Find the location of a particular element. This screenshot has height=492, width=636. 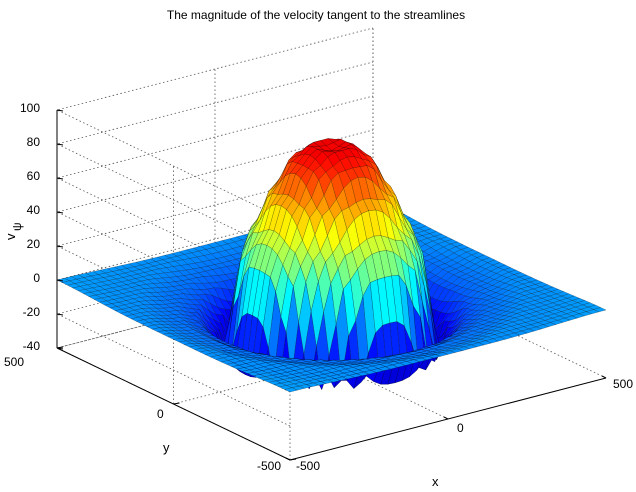

x-tick-label: 0 is located at coordinates (460, 428).